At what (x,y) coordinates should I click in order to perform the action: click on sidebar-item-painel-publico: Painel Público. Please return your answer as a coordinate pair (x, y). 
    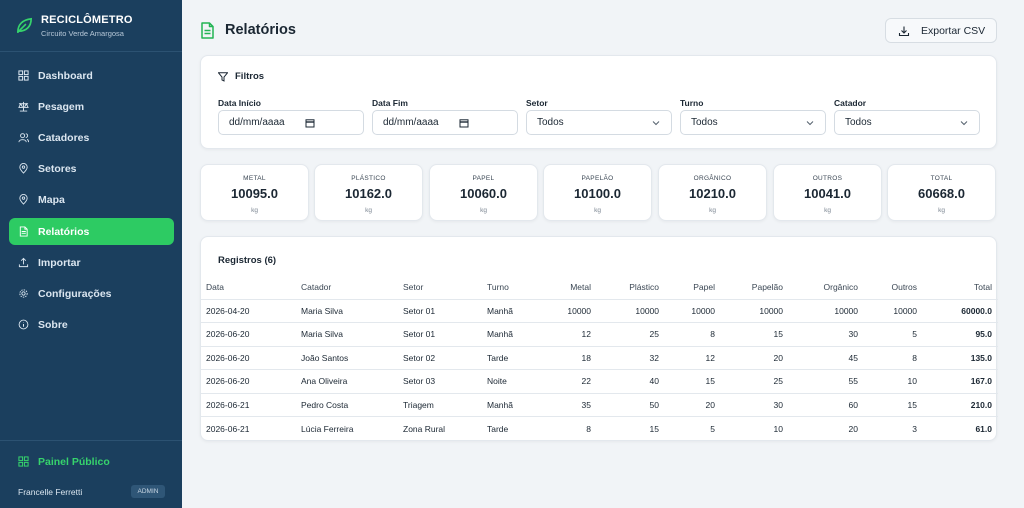
    Looking at the image, I should click on (91, 461).